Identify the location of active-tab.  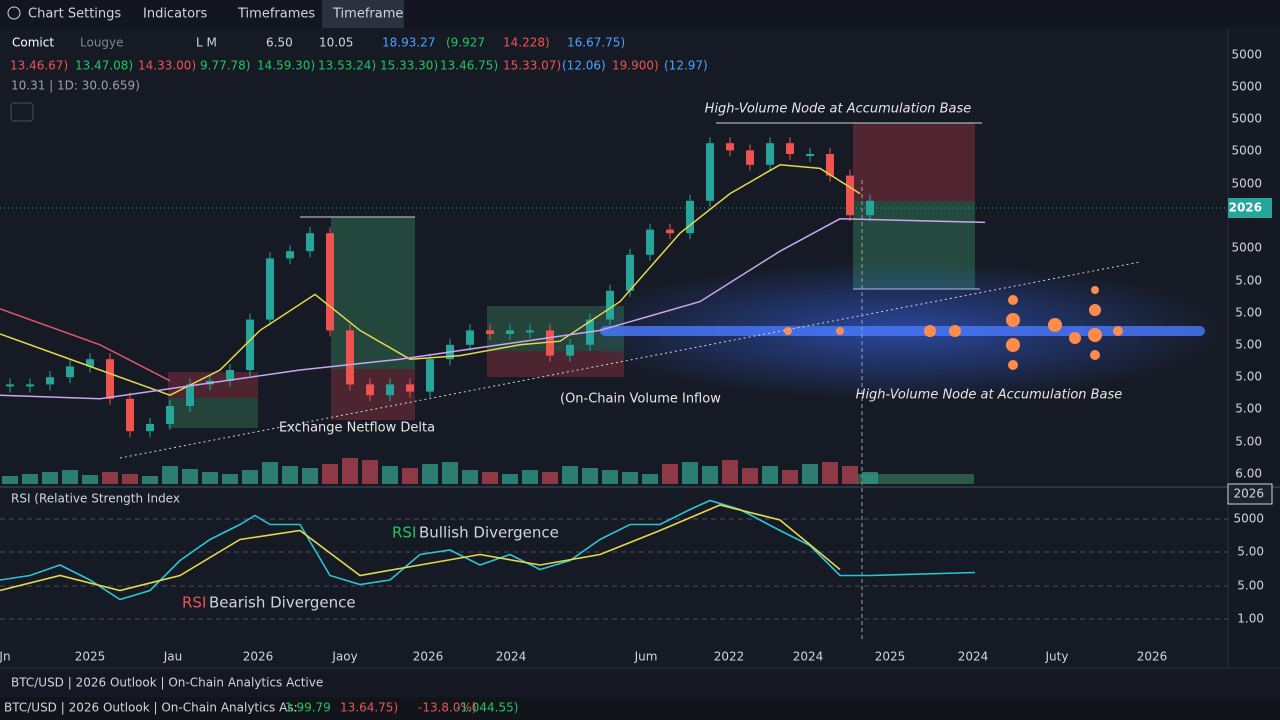
(363, 14).